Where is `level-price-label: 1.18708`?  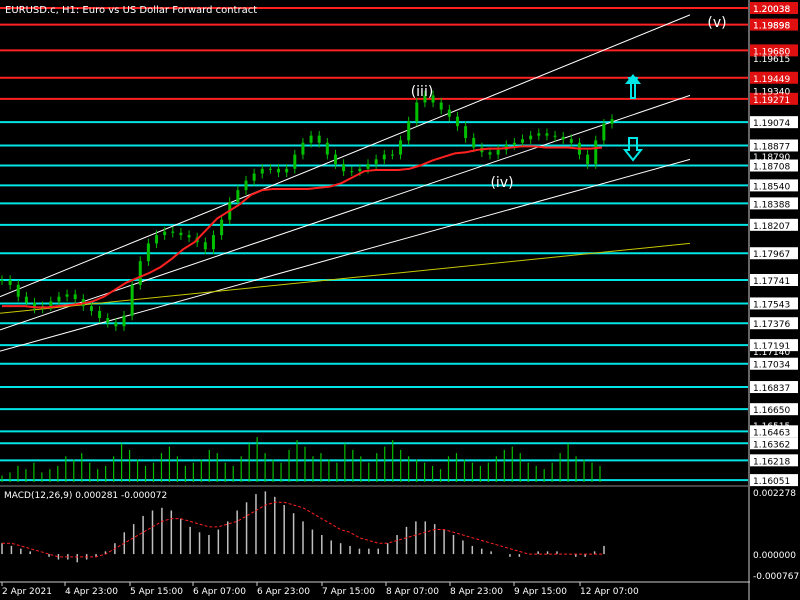 level-price-label: 1.18708 is located at coordinates (771, 167).